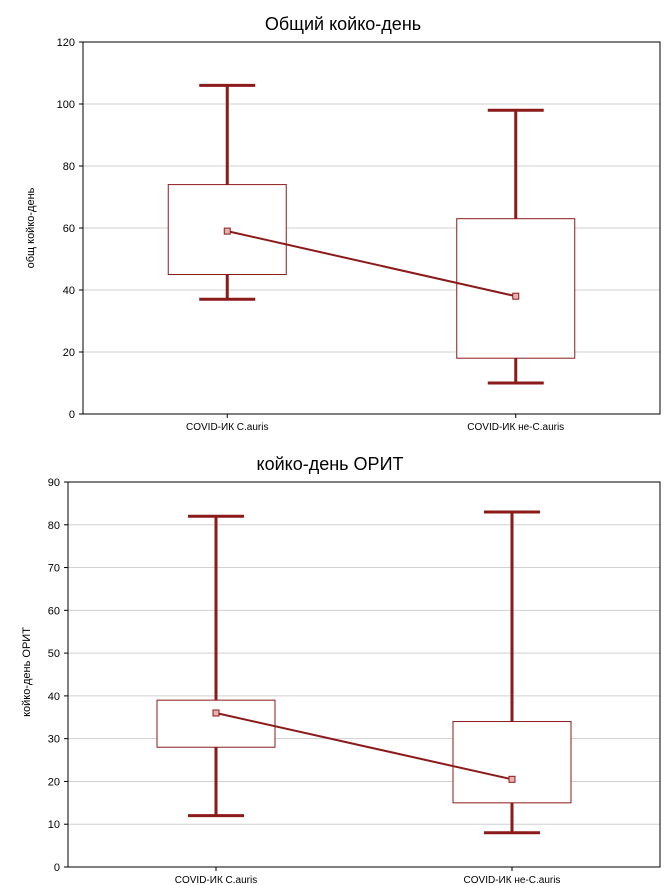 This screenshot has height=885, width=671. I want to click on y-tick-label: 30, so click(54, 740).